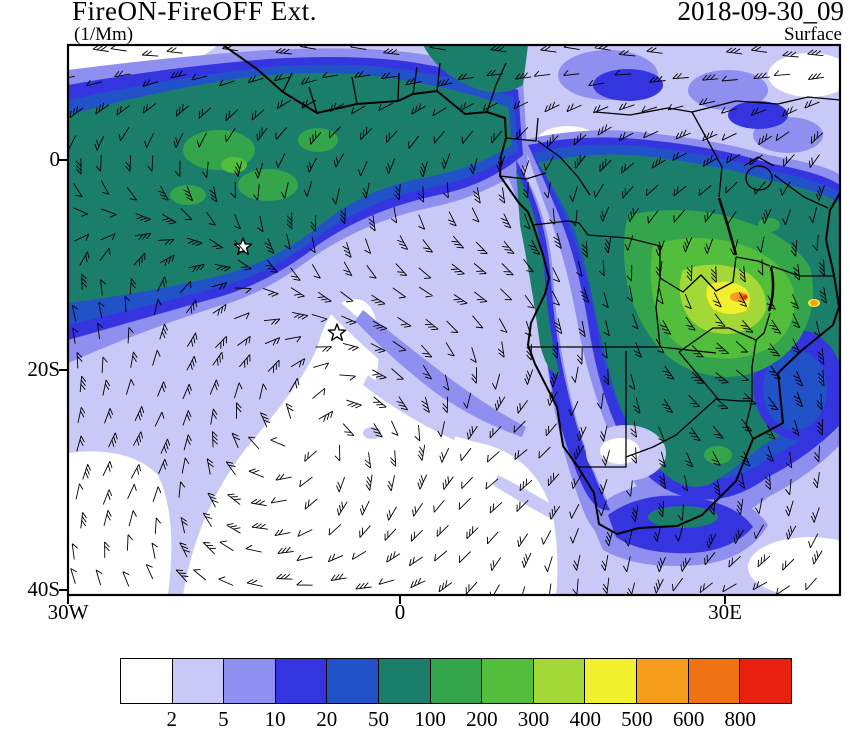  Describe the element at coordinates (456, 721) in the screenshot. I see `colorbar-labels: 2 5 10 20 50 100 200 300 400 500 600 800` at that location.